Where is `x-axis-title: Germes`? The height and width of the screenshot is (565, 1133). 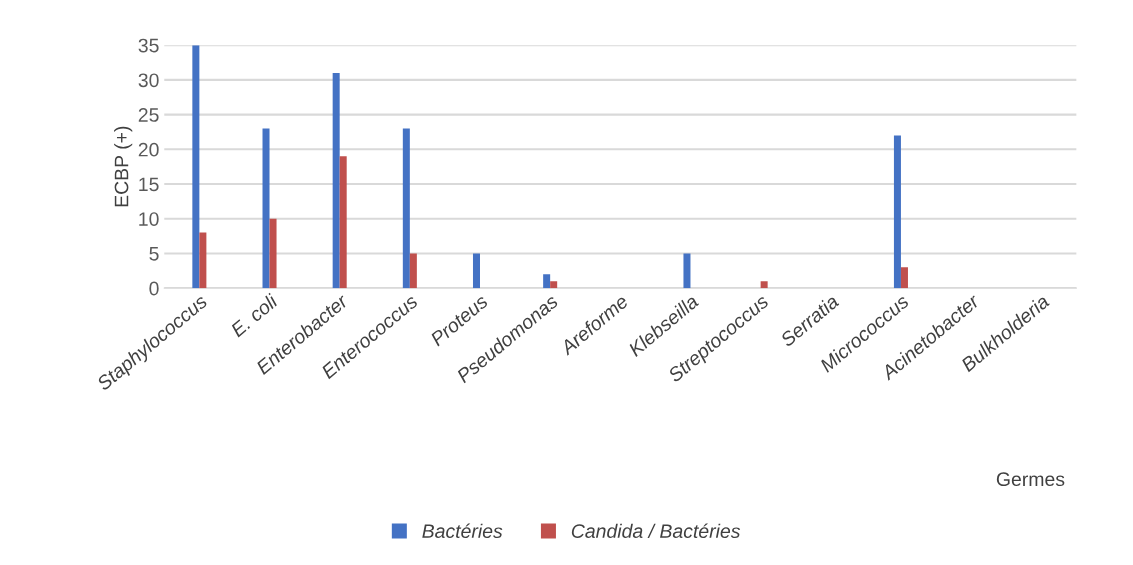
x-axis-title: Germes is located at coordinates (1030, 479).